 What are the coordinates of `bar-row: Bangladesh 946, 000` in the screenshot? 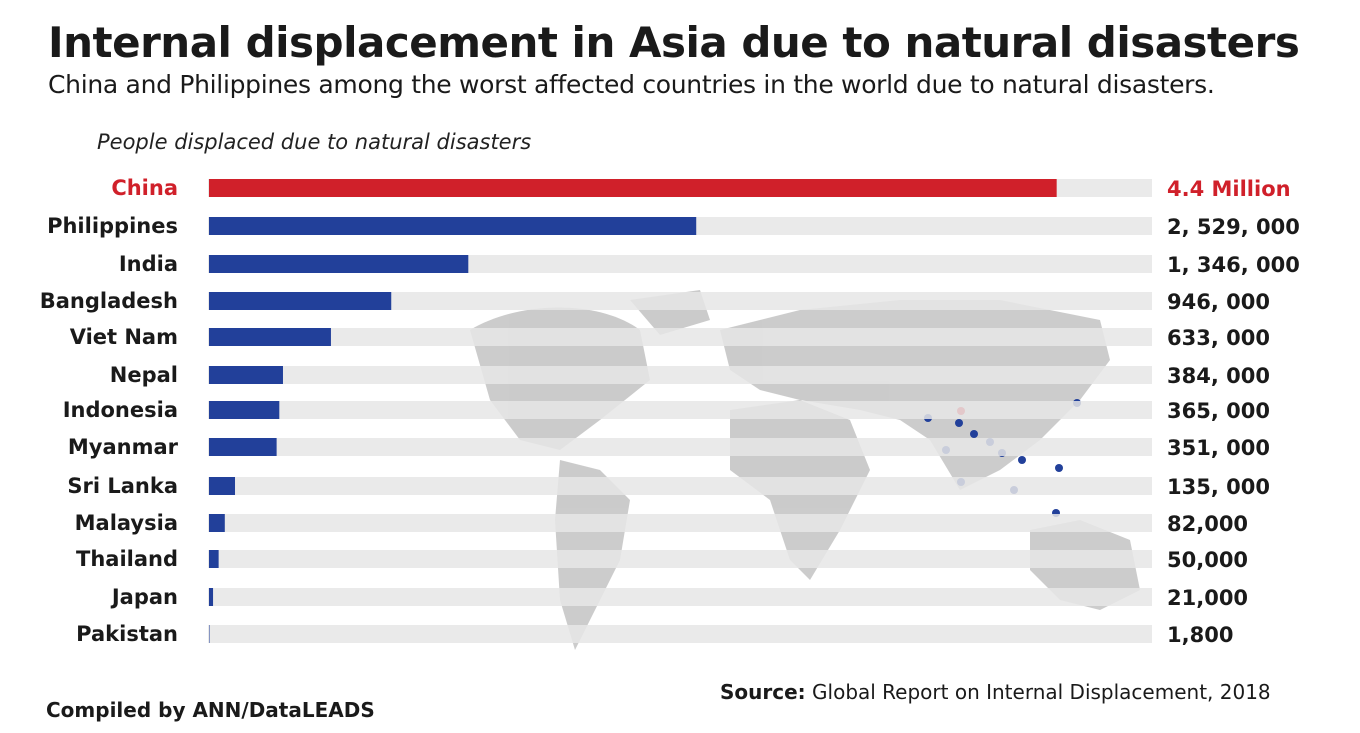 It's located at (655, 301).